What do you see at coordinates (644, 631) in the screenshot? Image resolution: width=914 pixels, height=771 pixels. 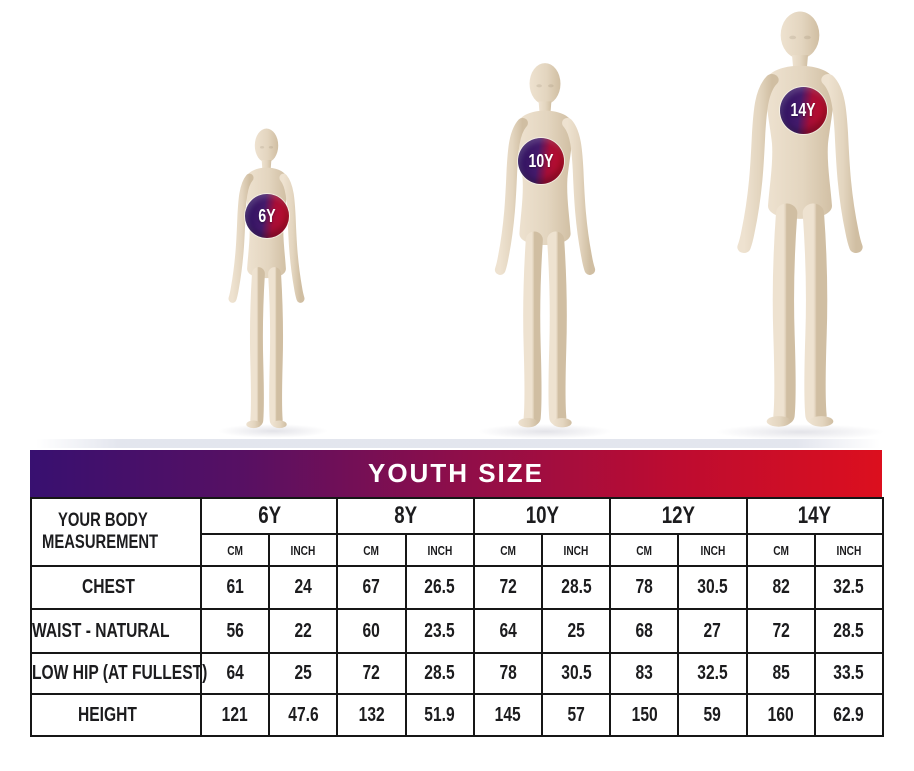 I see `value-cell: 68` at bounding box center [644, 631].